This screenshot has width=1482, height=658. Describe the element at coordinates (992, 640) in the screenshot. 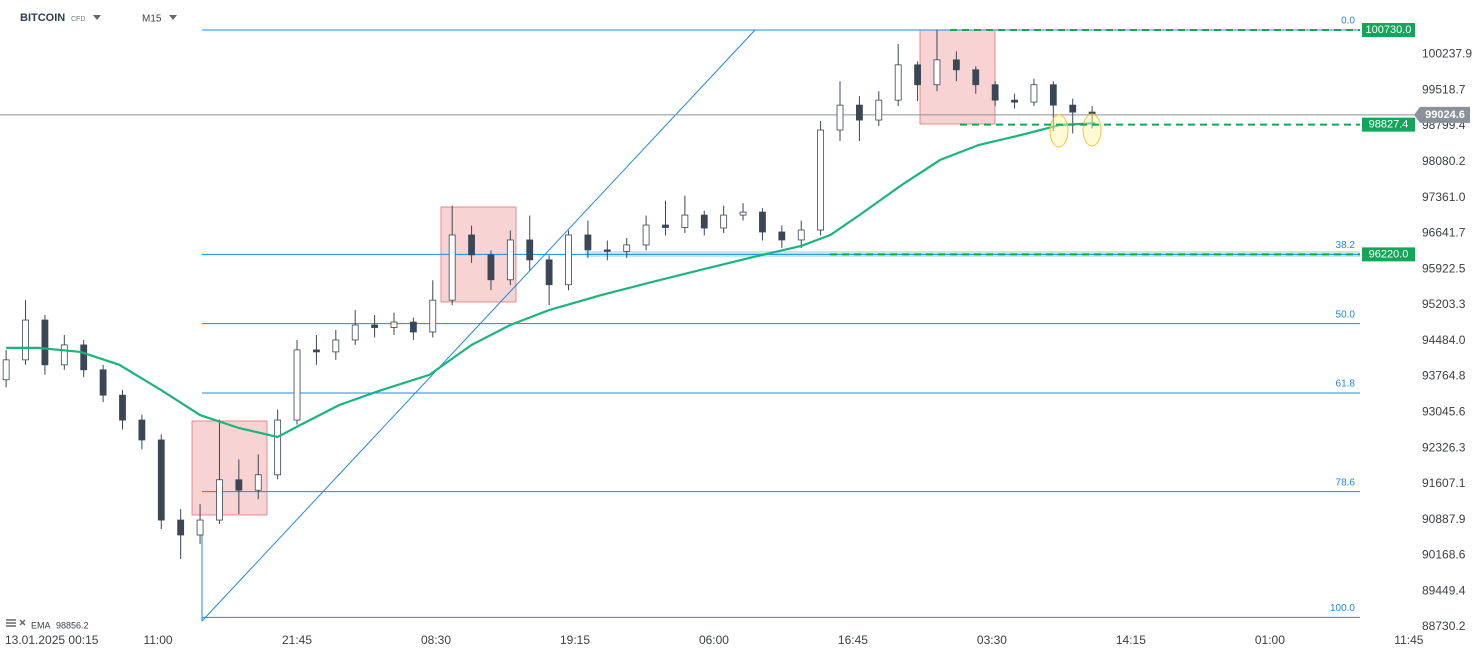

I see `x-tick-label: 03:30` at that location.